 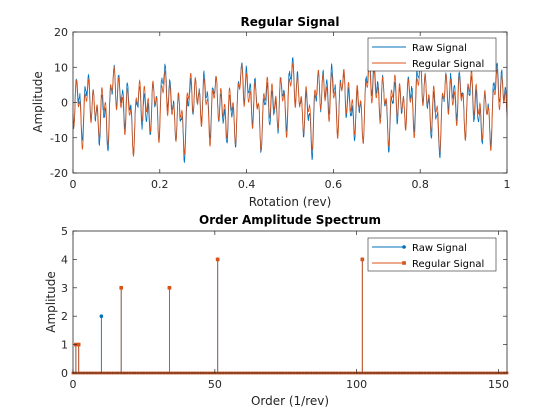 I want to click on top-legend-raw-label: Raw Signal, so click(x=439, y=48).